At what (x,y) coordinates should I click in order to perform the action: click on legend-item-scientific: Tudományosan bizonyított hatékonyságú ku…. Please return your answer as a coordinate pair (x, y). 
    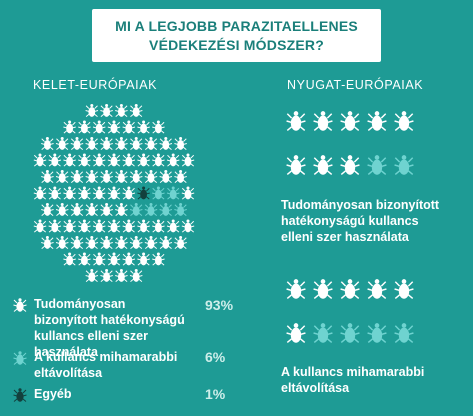
    Looking at the image, I should click on (101, 328).